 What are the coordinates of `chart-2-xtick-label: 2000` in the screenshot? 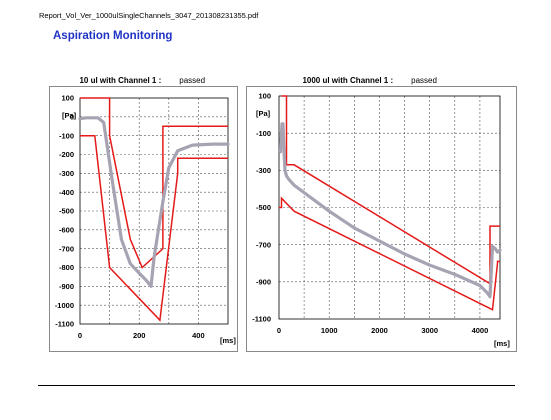 It's located at (379, 330).